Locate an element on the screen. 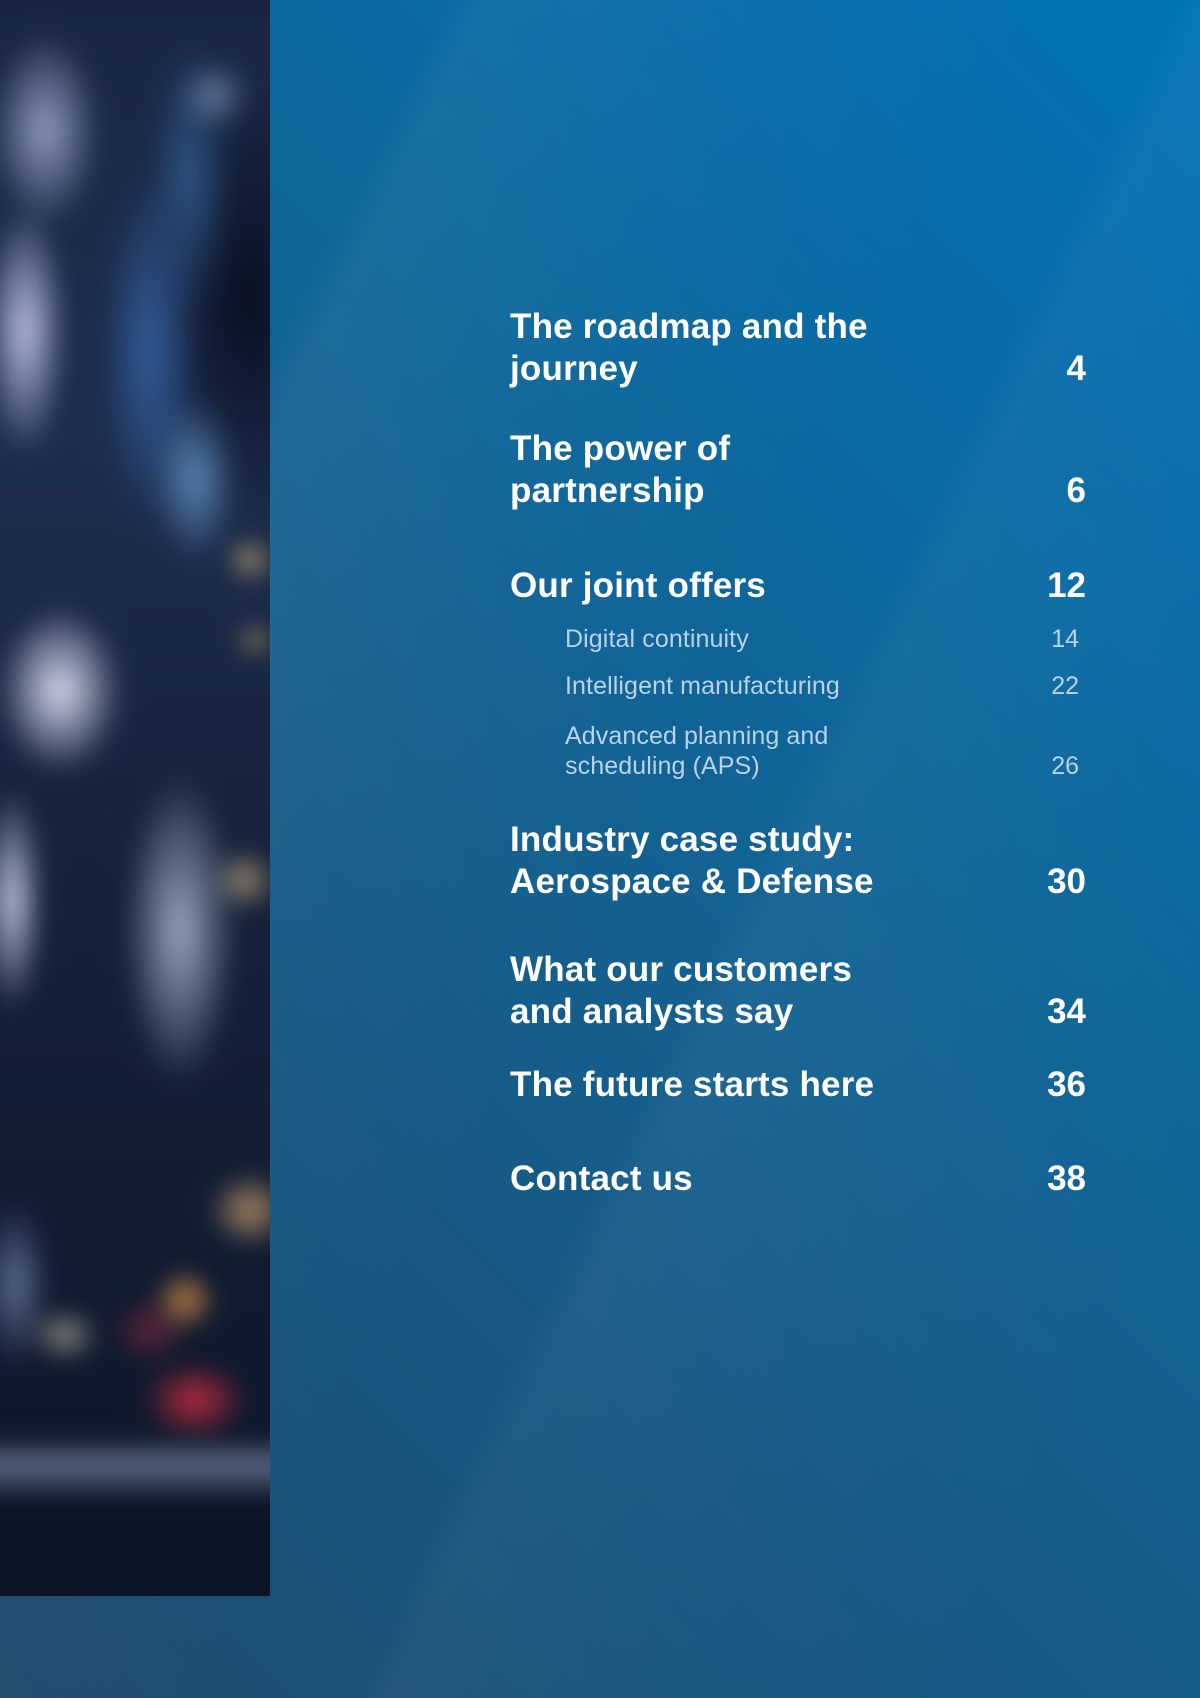 The image size is (1200, 1698). toc-entry-page: 6 is located at coordinates (1076, 490).